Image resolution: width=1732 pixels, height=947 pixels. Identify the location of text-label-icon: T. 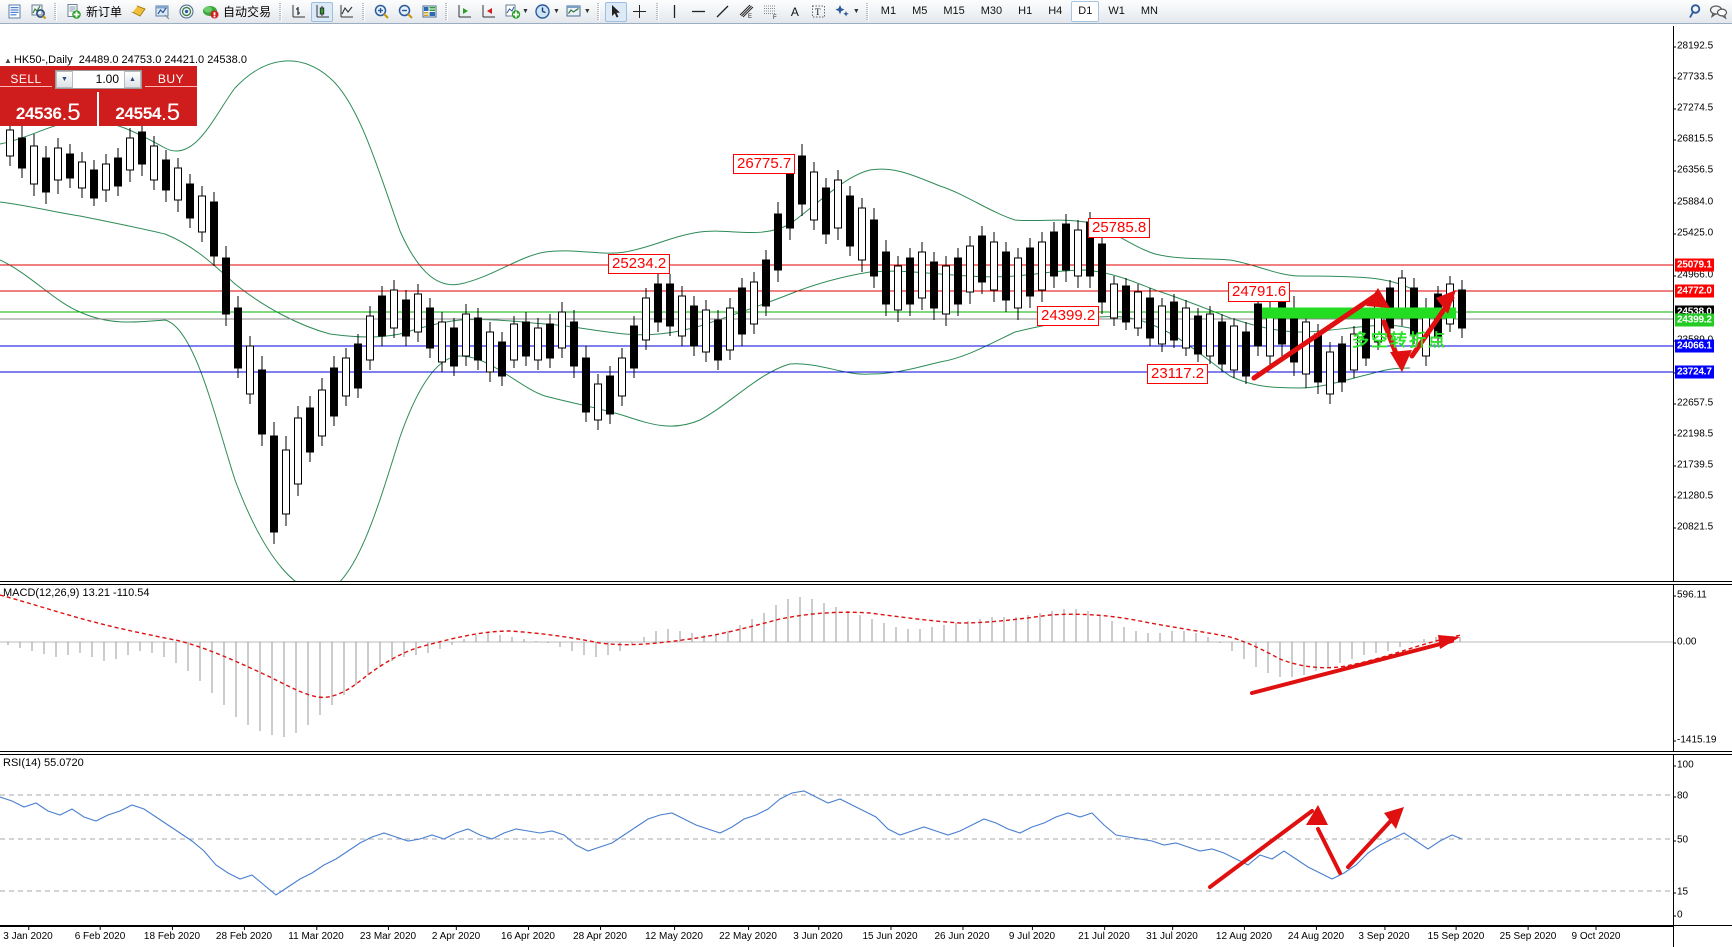
(819, 12).